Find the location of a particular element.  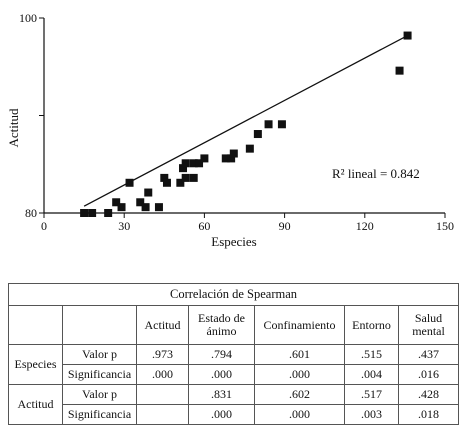

table-cell: .601 is located at coordinates (299, 354).